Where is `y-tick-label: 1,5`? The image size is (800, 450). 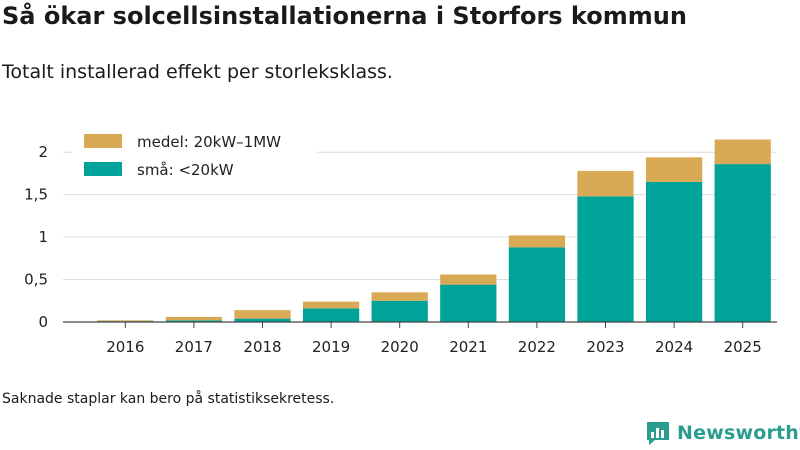 y-tick-label: 1,5 is located at coordinates (36, 195).